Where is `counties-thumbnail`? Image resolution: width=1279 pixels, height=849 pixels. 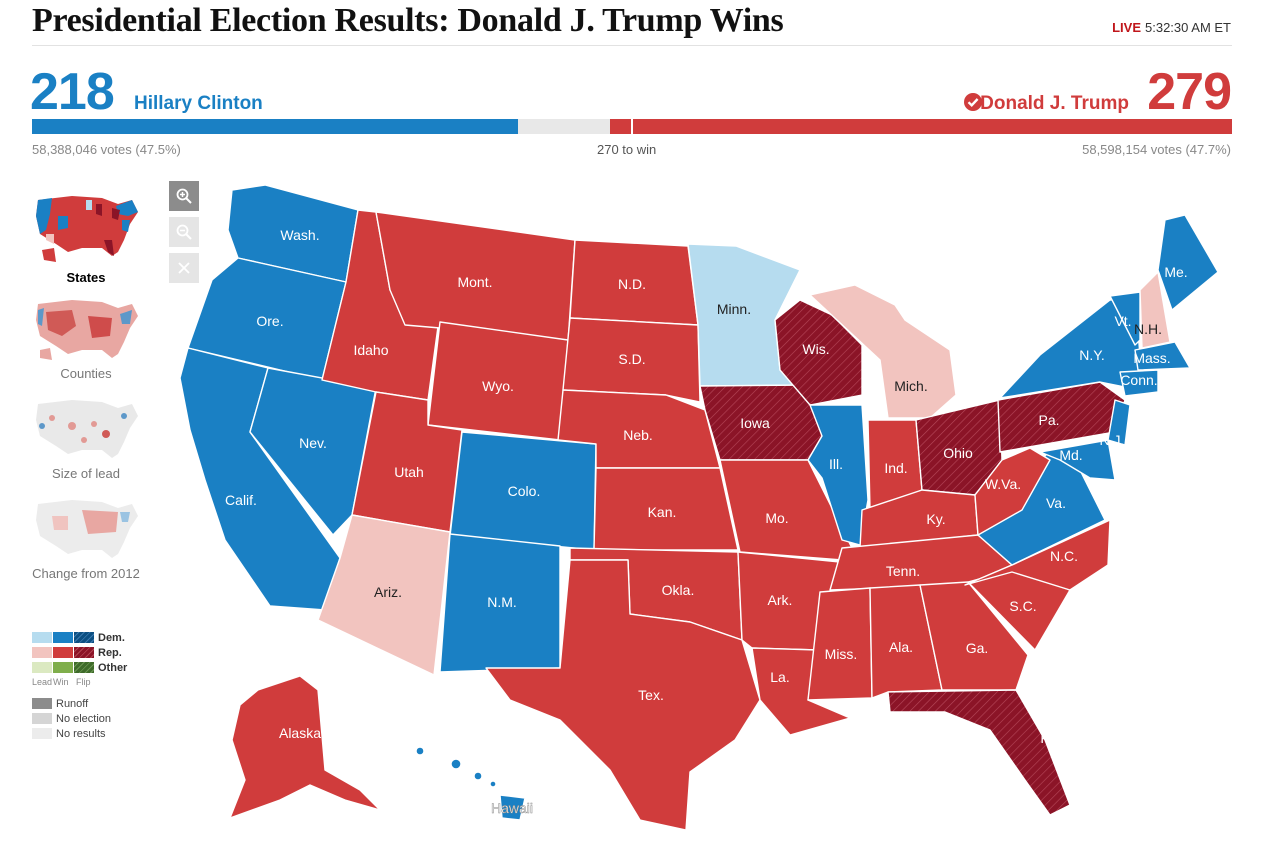 counties-thumbnail is located at coordinates (87, 330).